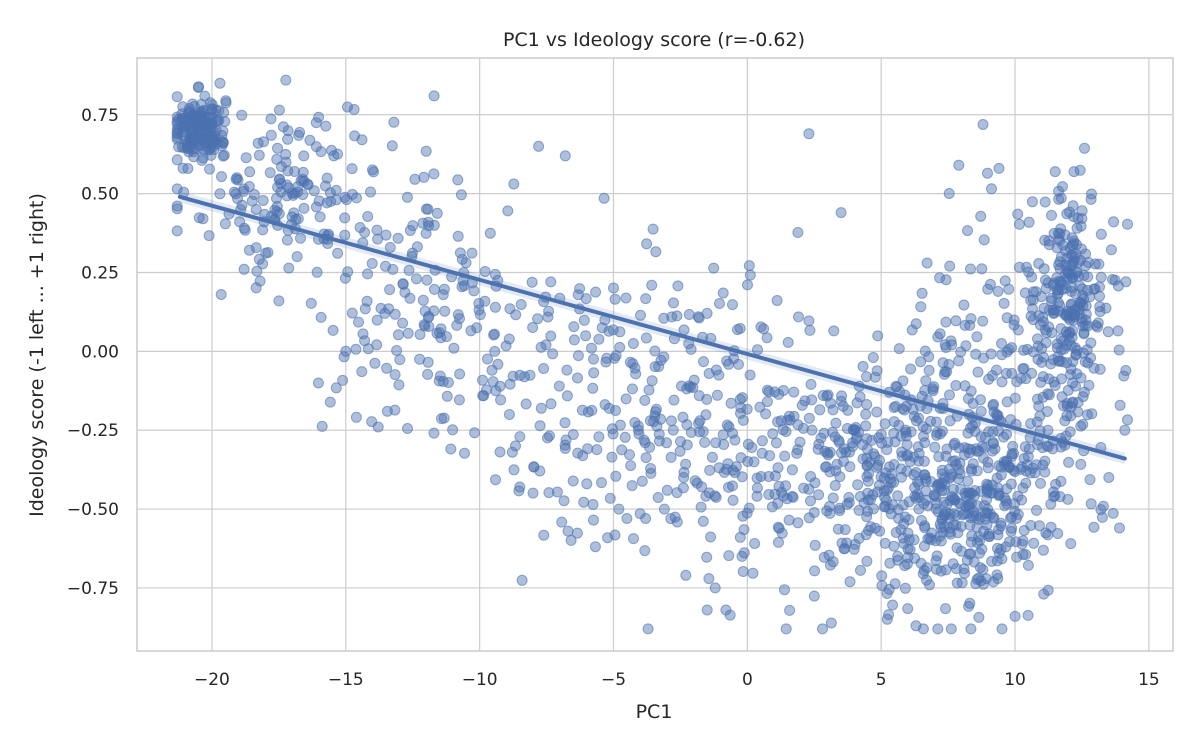  I want to click on x-tick-label: −5, so click(613, 680).